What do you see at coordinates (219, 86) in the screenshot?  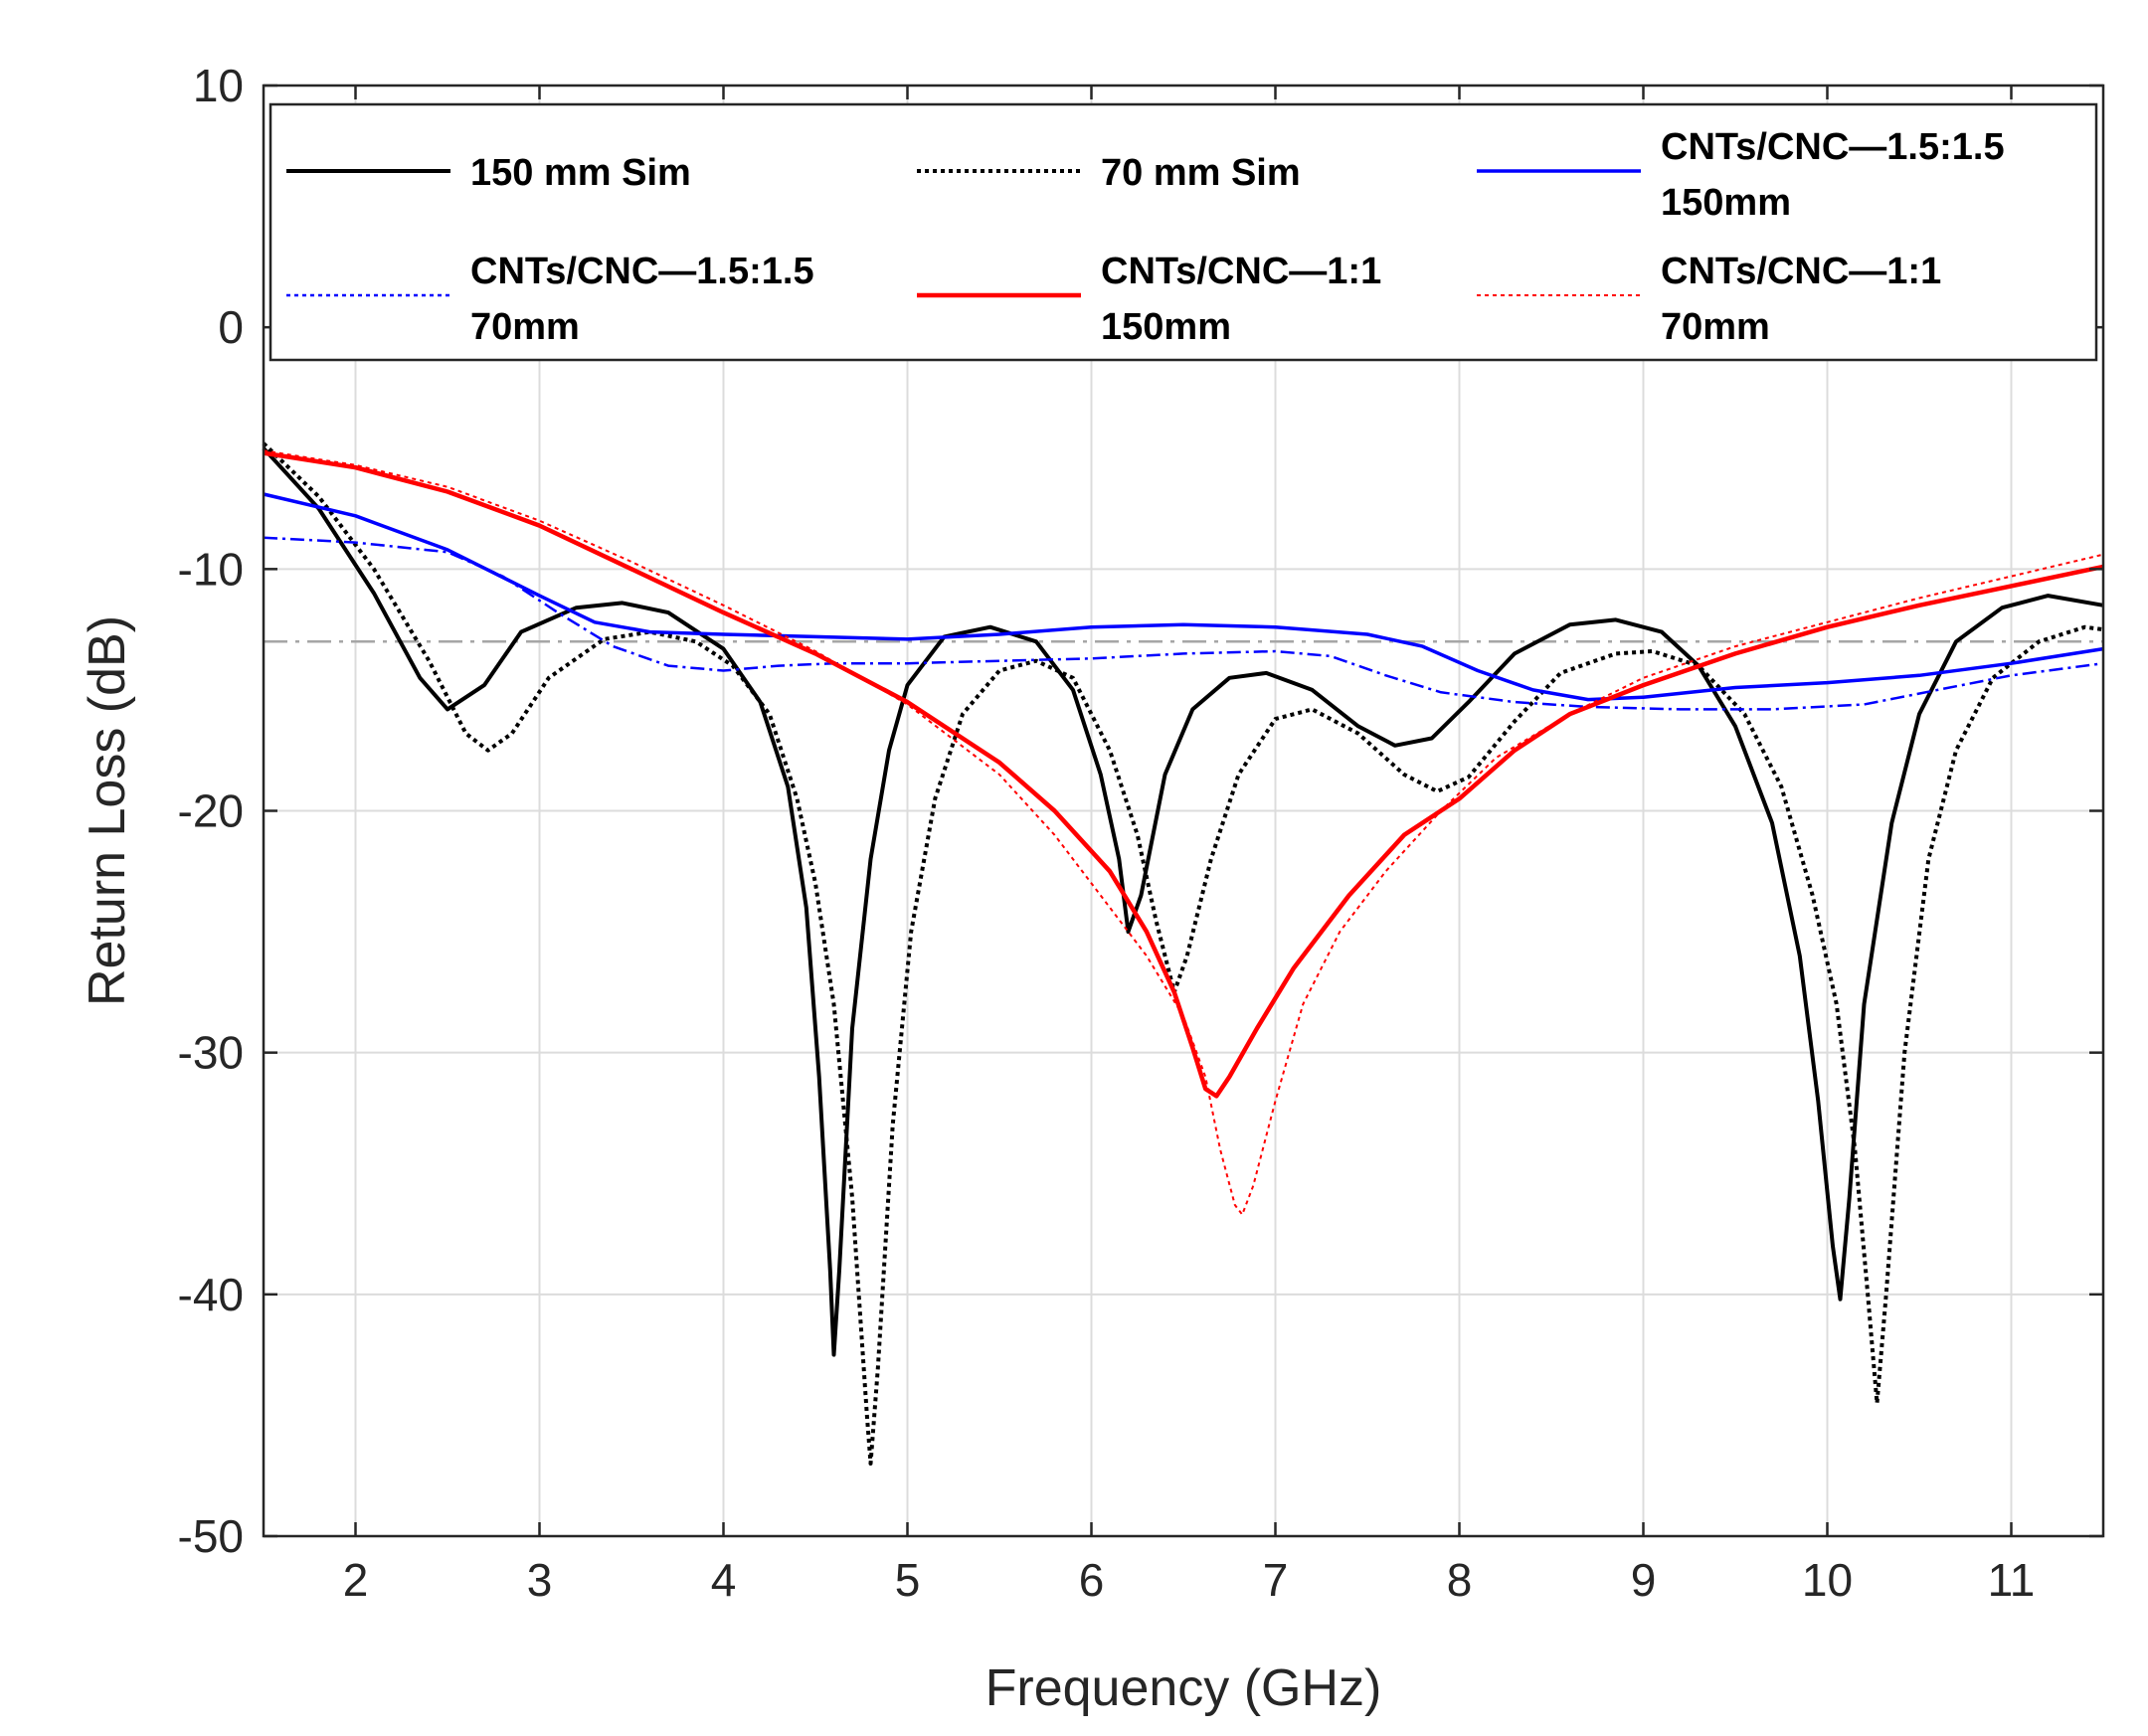 I see `y-tick-label: 10` at bounding box center [219, 86].